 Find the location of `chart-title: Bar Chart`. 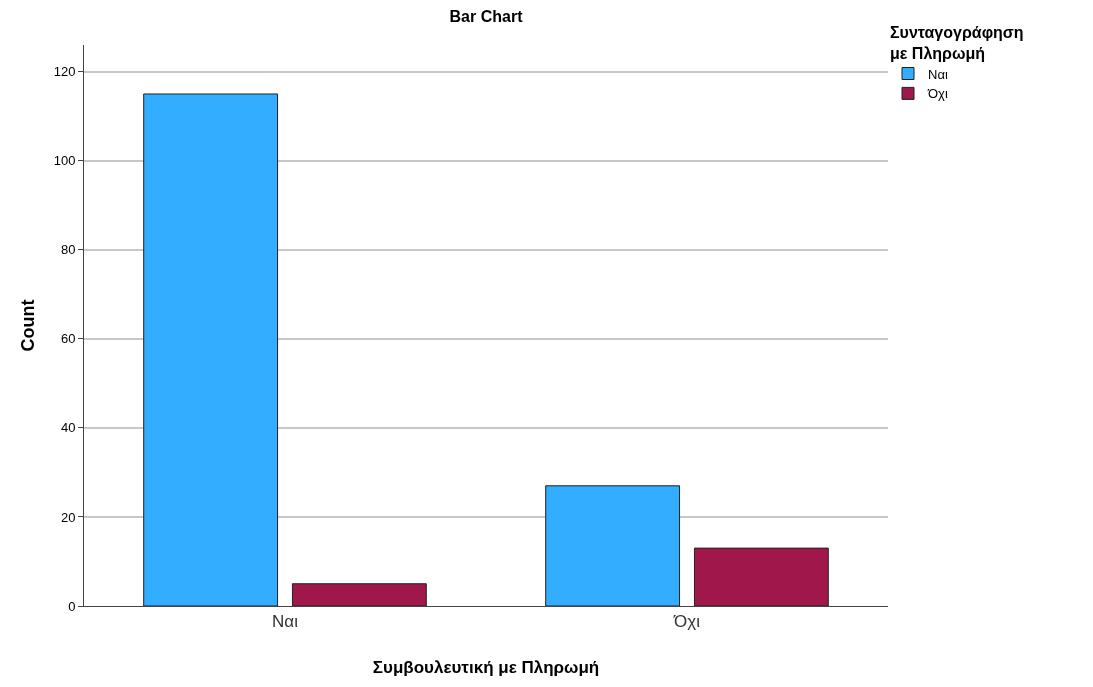

chart-title: Bar Chart is located at coordinates (486, 16).